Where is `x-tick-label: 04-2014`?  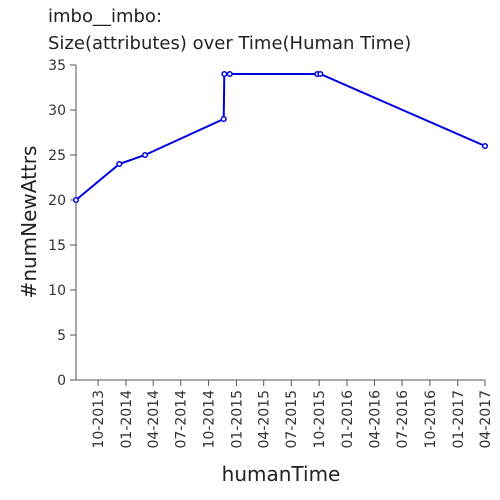
x-tick-label: 04-2014 is located at coordinates (154, 419).